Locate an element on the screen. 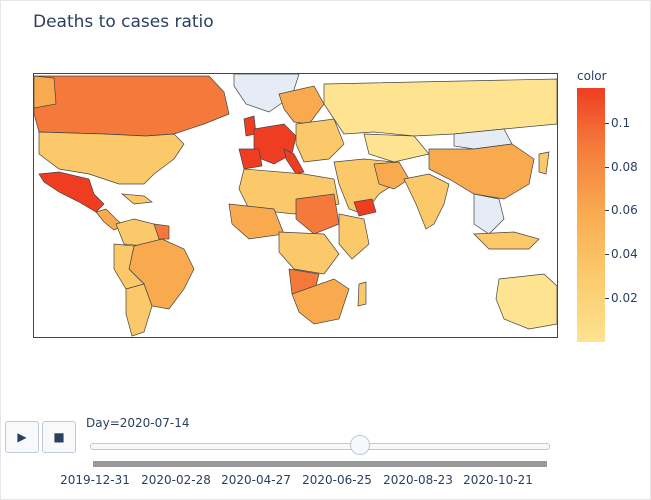  region-east-africa is located at coordinates (354, 236).